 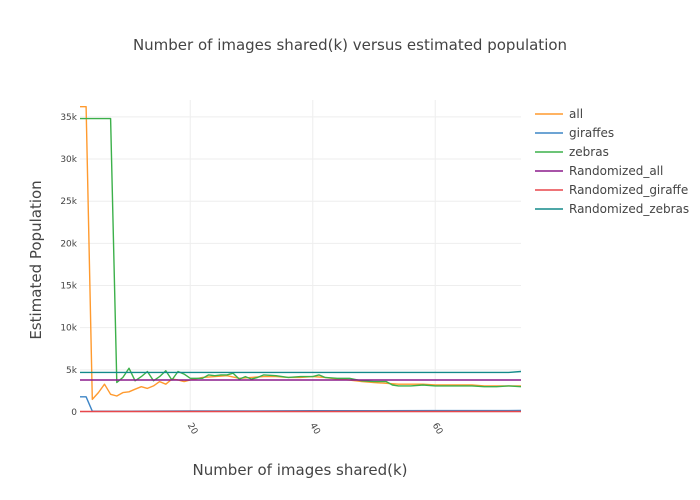 I want to click on legend-item-giraffes: giraffes, so click(x=574, y=133).